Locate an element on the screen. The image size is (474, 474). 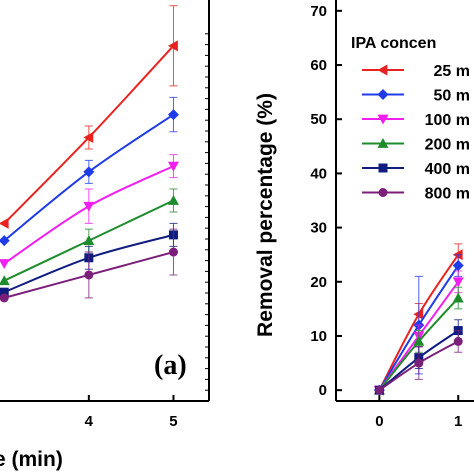
legend-entry-5-marker is located at coordinates (383, 168).